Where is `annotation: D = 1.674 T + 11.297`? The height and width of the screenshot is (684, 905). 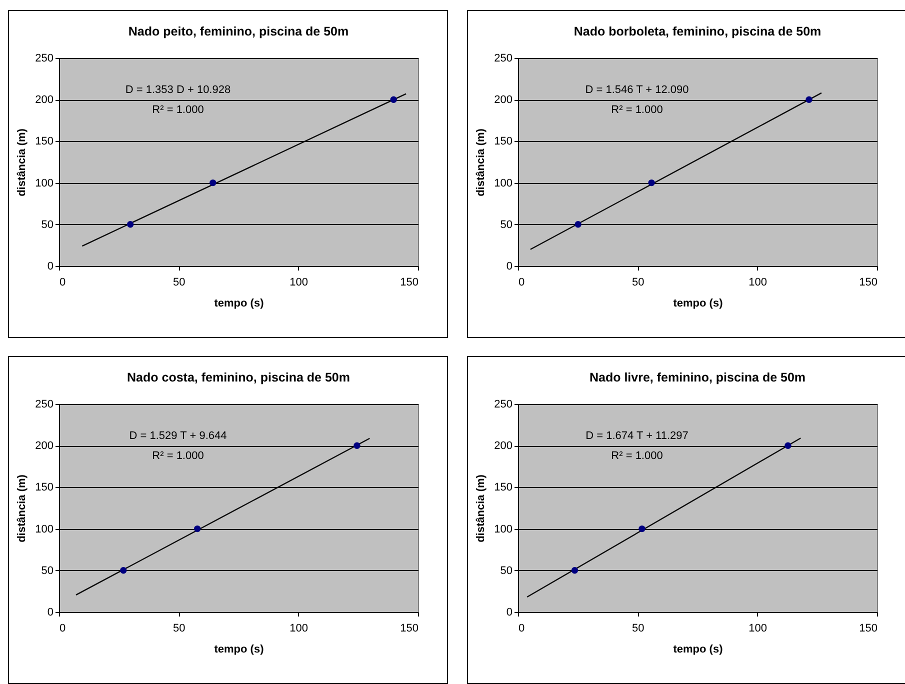 annotation: D = 1.674 T + 11.297 is located at coordinates (637, 436).